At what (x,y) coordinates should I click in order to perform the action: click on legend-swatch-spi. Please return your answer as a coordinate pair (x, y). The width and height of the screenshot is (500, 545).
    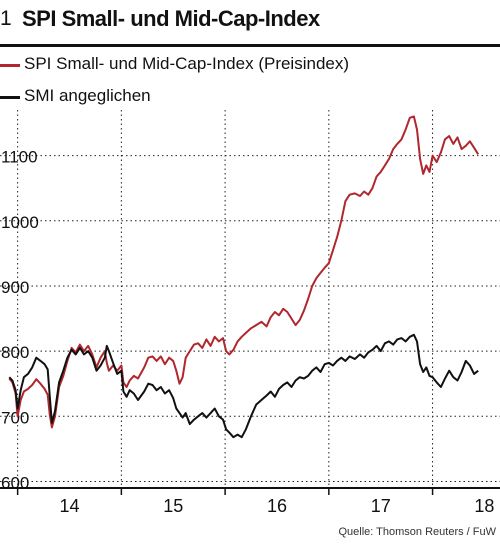
    Looking at the image, I should click on (10, 65).